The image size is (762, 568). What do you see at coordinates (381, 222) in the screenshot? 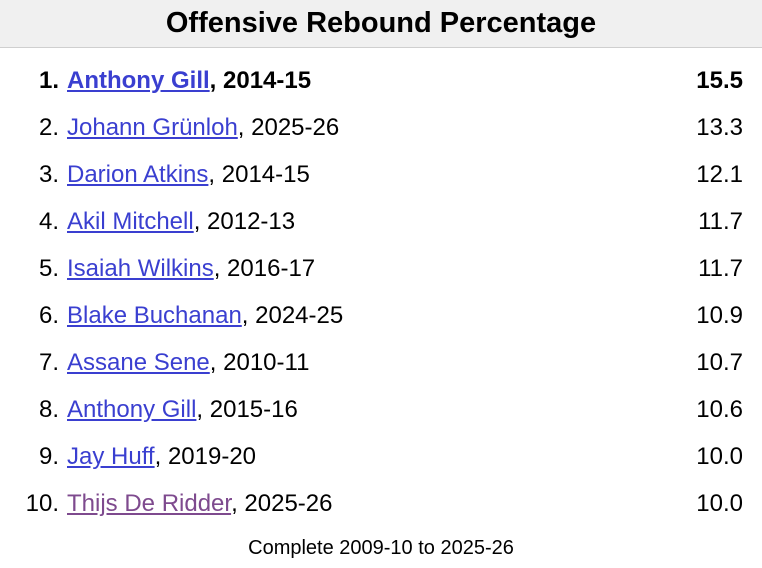
I see `leaderboard-row: 4. Akil Mitchell, 2012-13 11.7` at bounding box center [381, 222].